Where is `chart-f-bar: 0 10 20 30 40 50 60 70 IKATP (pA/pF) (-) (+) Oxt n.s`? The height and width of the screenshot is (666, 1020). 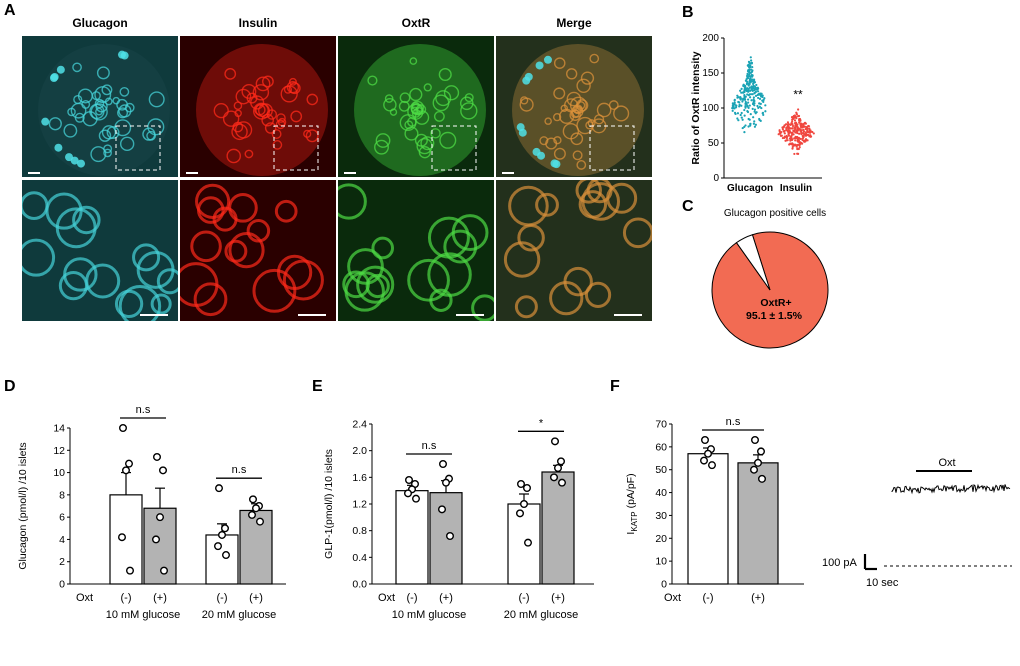 chart-f-bar: 0 10 20 30 40 50 60 70 IKATP (pA/pF) (-) (+) Oxt n.s is located at coordinates (714, 510).